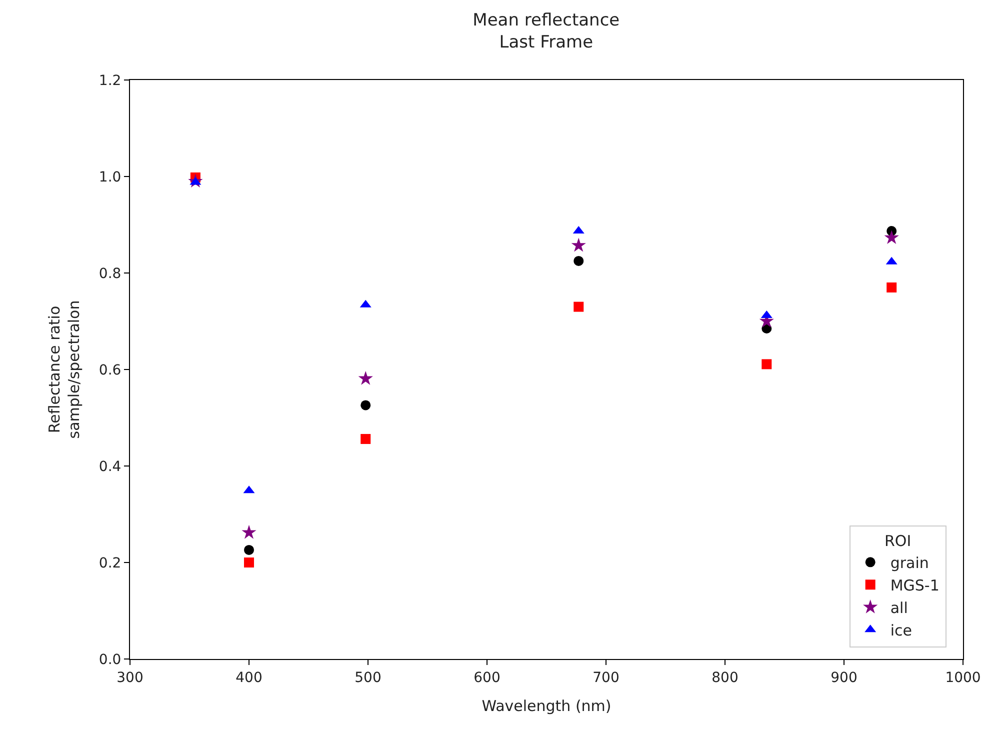 Image resolution: width=993 pixels, height=729 pixels. Describe the element at coordinates (899, 608) in the screenshot. I see `legend-label: all` at that location.